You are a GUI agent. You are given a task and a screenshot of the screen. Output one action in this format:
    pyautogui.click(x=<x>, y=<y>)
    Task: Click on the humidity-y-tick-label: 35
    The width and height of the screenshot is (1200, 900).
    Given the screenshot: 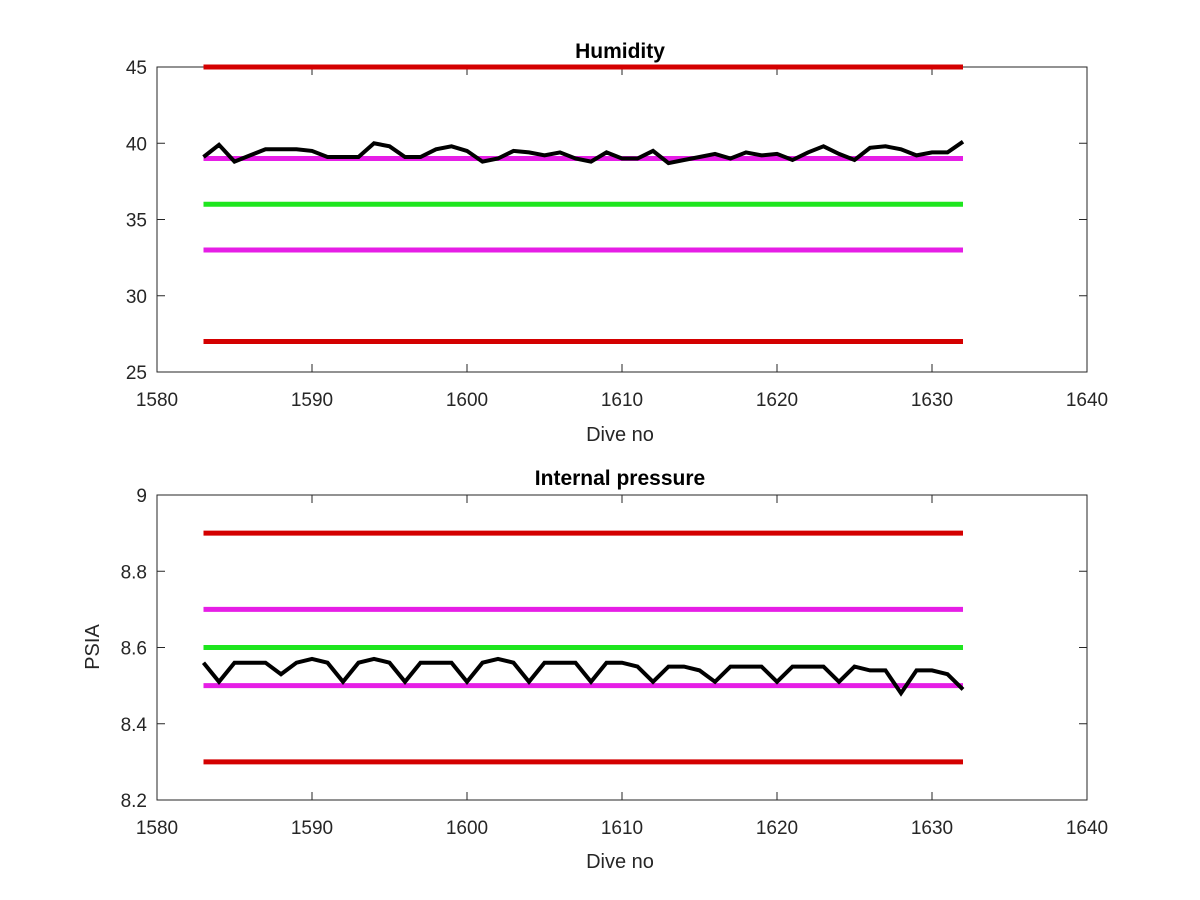 What is the action you would take?
    pyautogui.click(x=136, y=221)
    